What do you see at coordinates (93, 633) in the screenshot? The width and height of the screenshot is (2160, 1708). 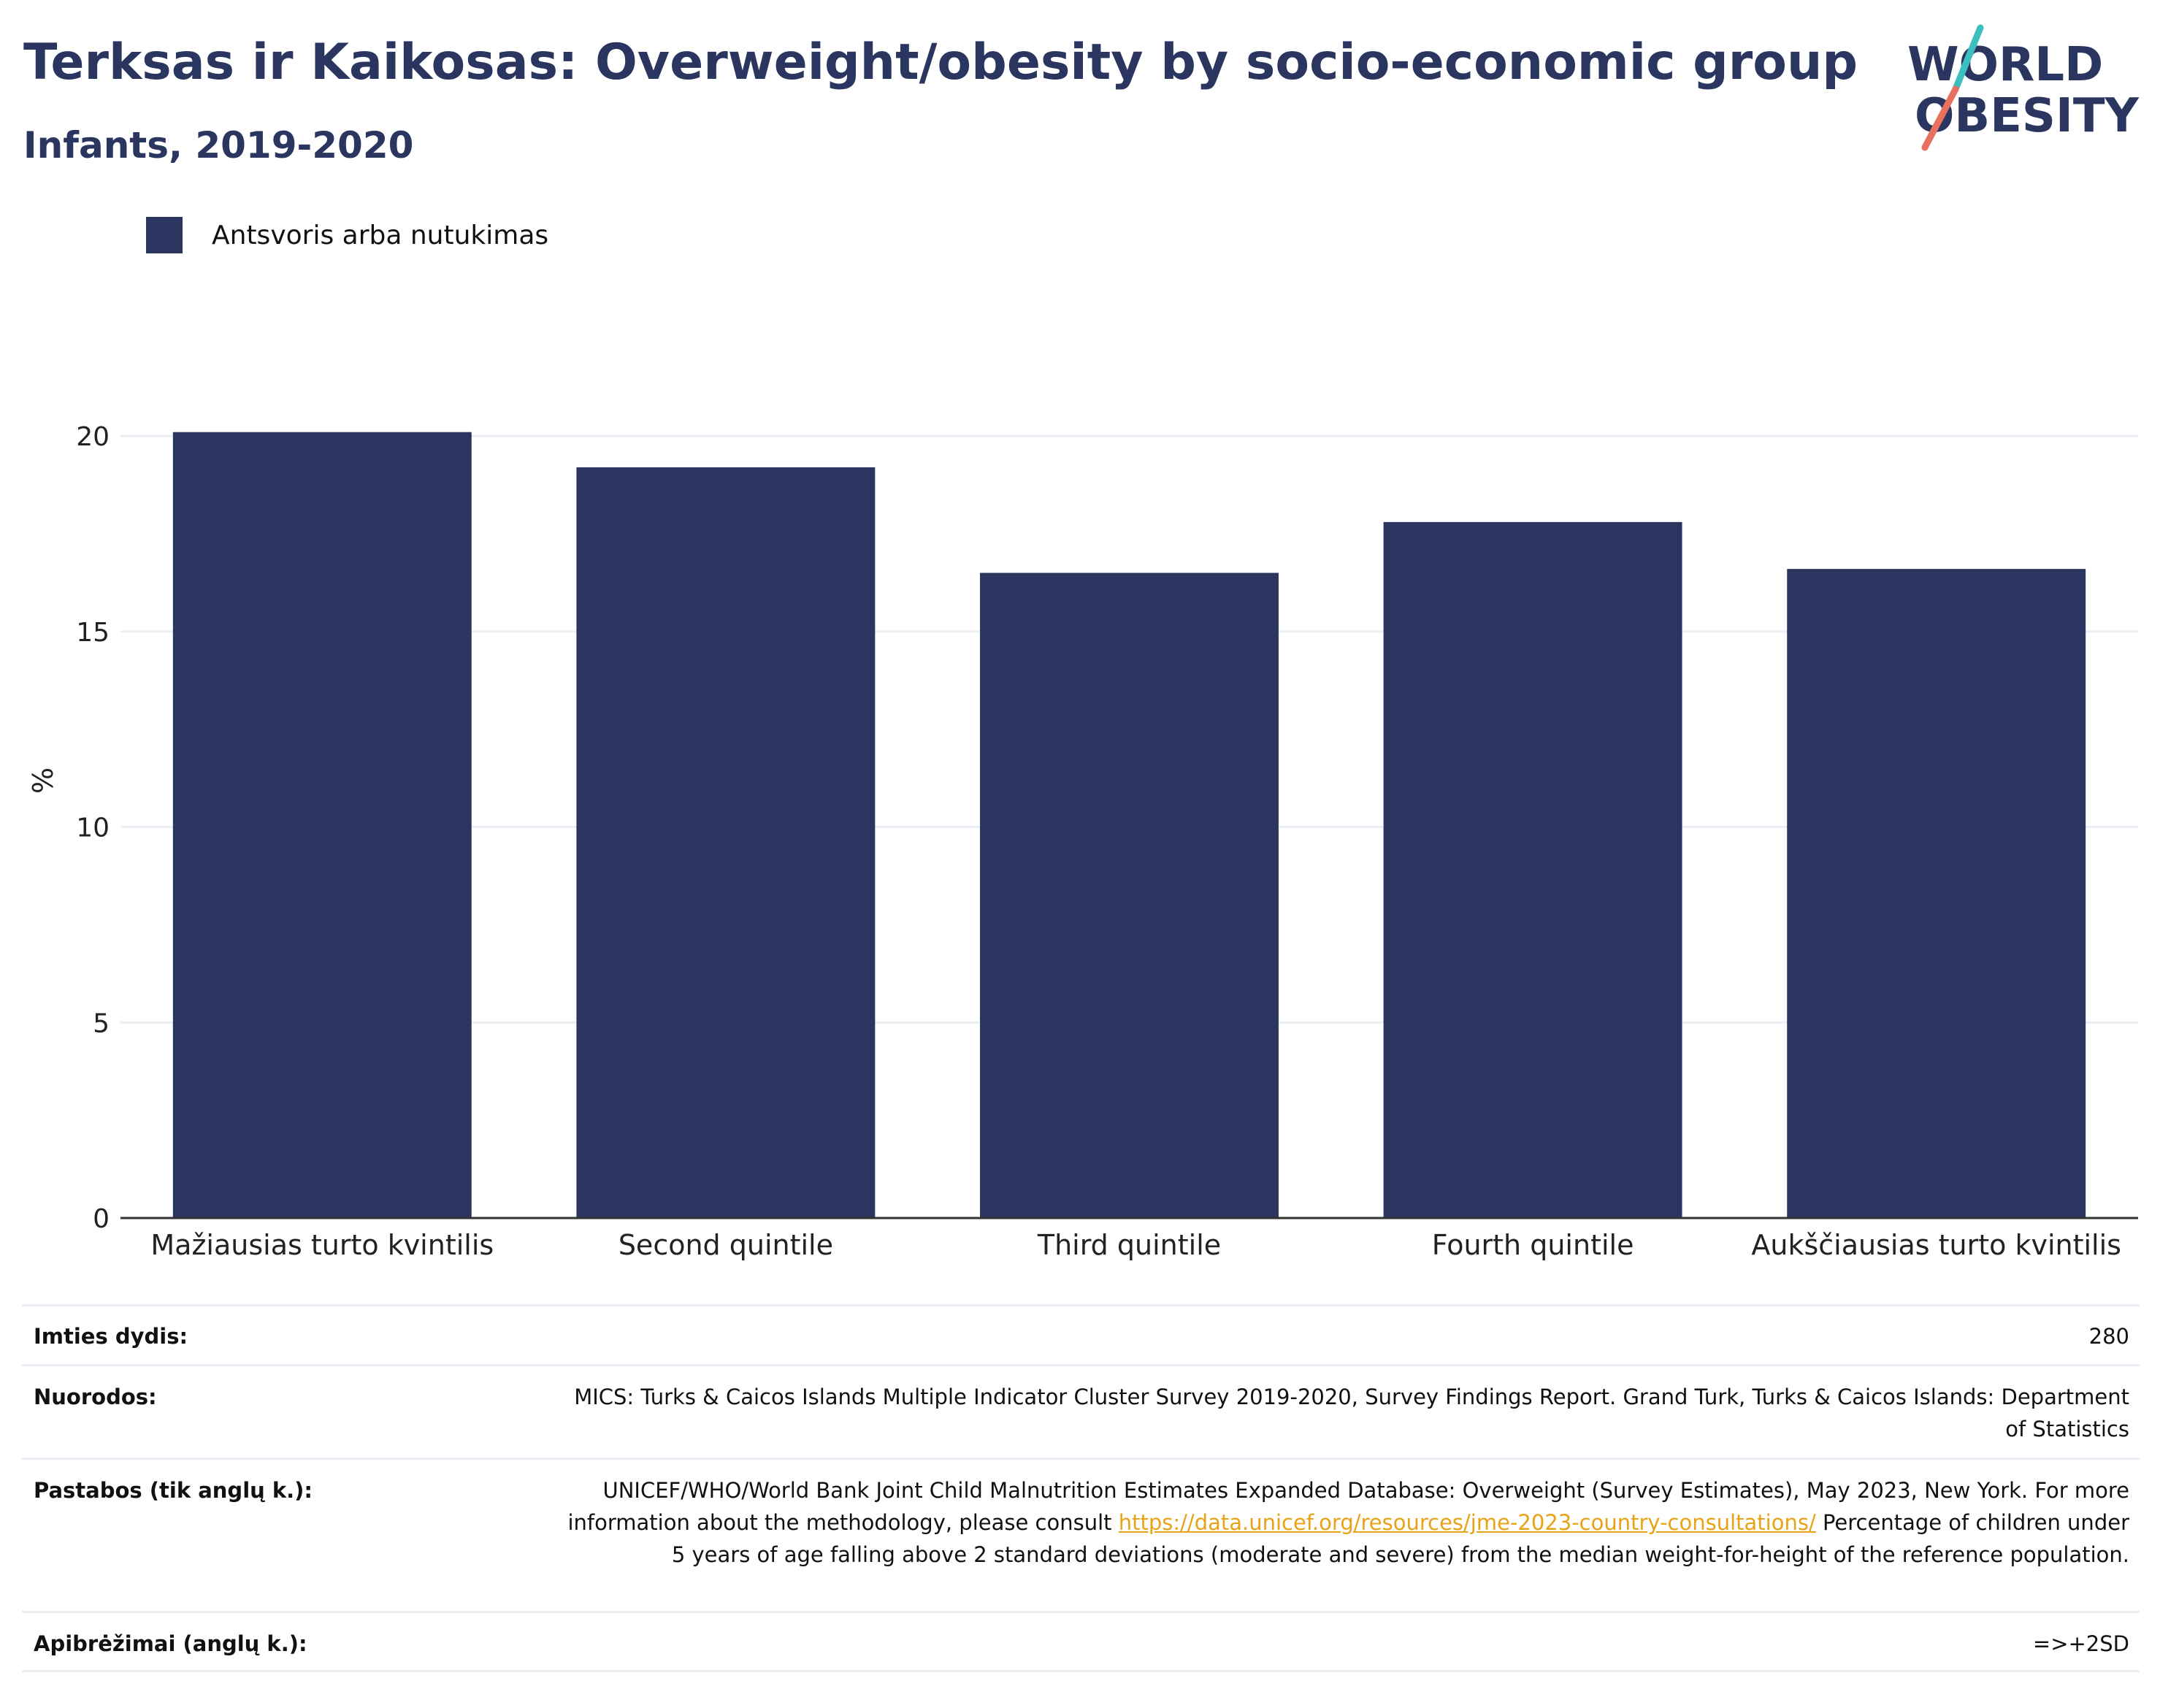 I see `y-tick-label: 15` at bounding box center [93, 633].